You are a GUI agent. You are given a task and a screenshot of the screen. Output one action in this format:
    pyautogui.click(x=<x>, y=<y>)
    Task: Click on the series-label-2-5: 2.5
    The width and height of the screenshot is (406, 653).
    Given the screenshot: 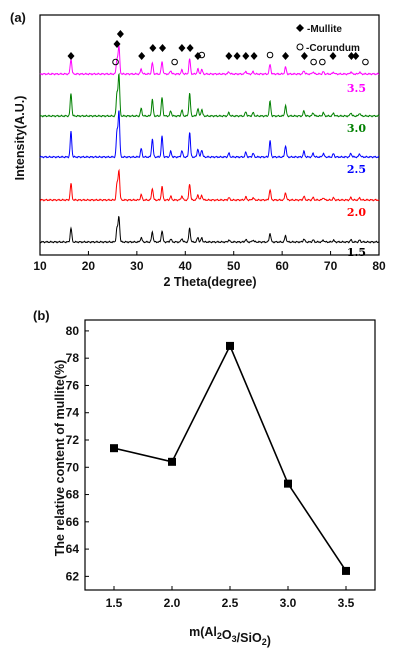 What is the action you would take?
    pyautogui.click(x=356, y=169)
    